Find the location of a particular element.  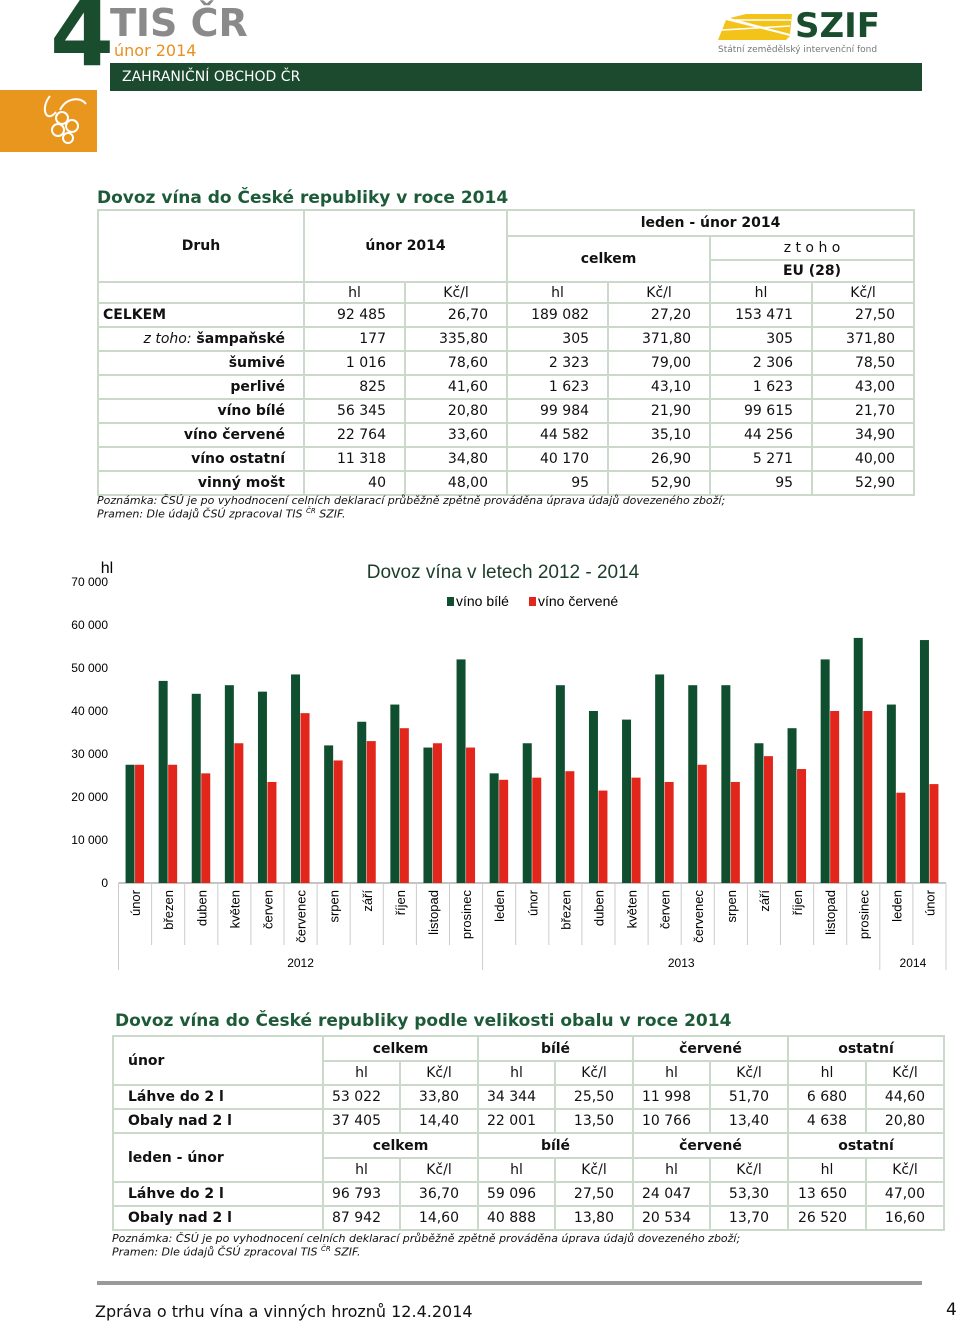

row-label: perlivé is located at coordinates (257, 387).